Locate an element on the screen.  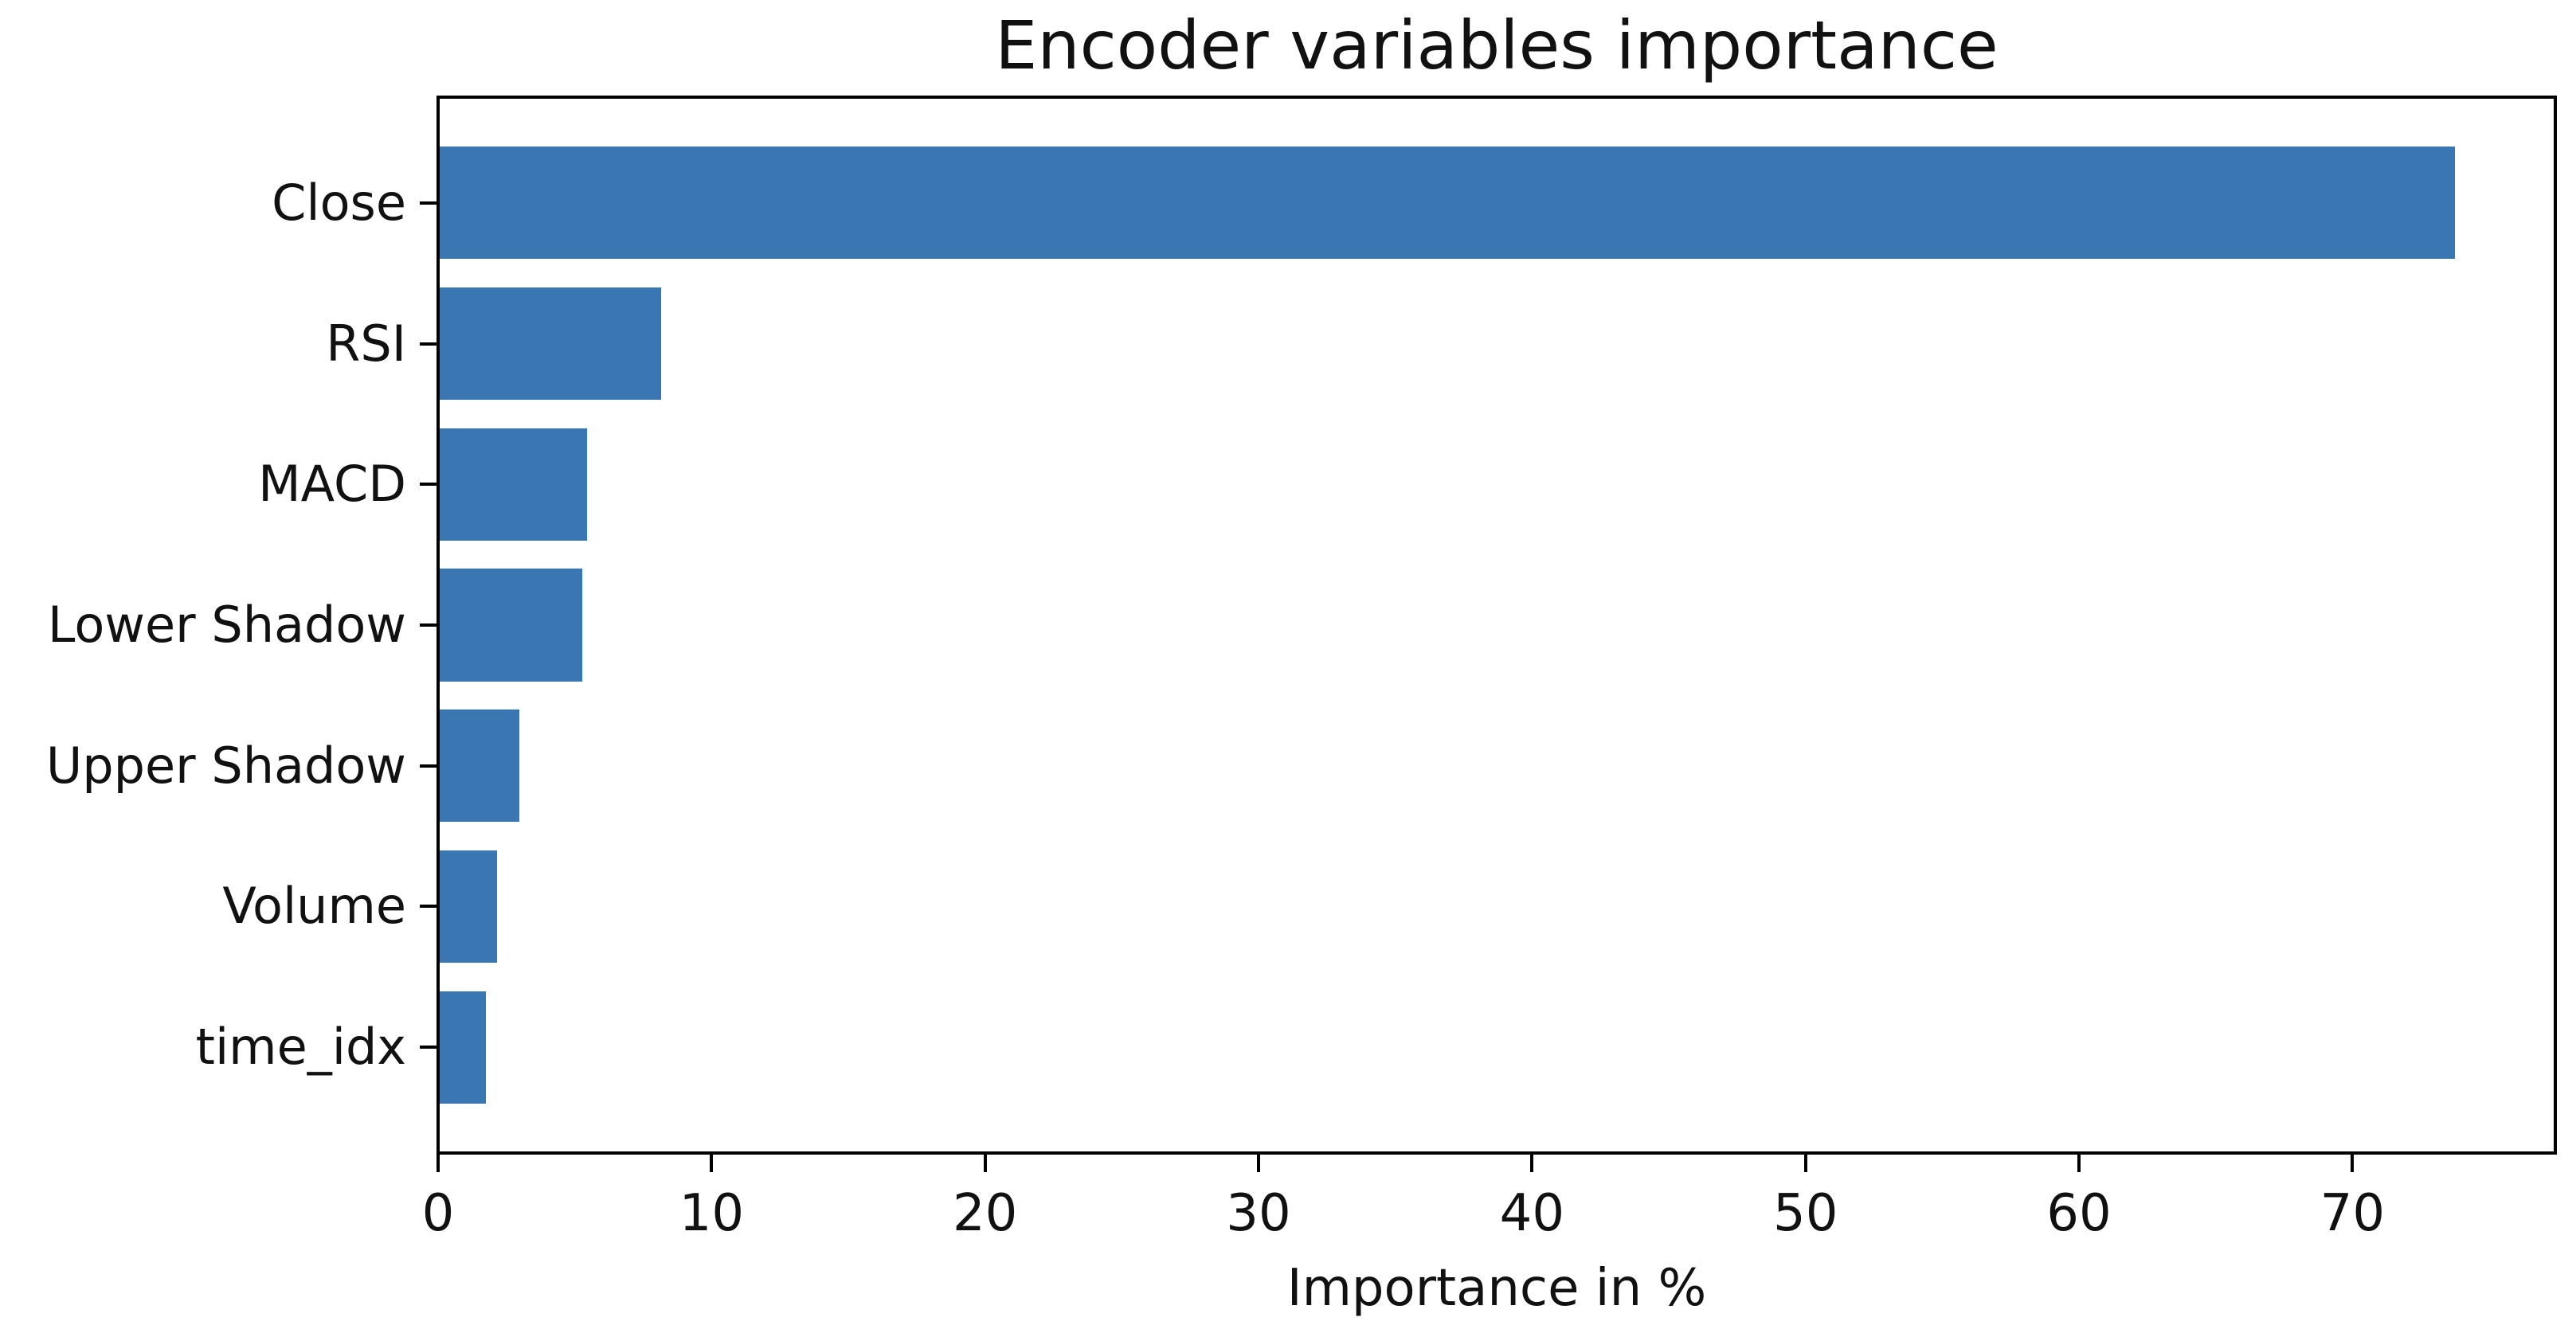
x-tick-label-30: 30 is located at coordinates (1258, 1213).